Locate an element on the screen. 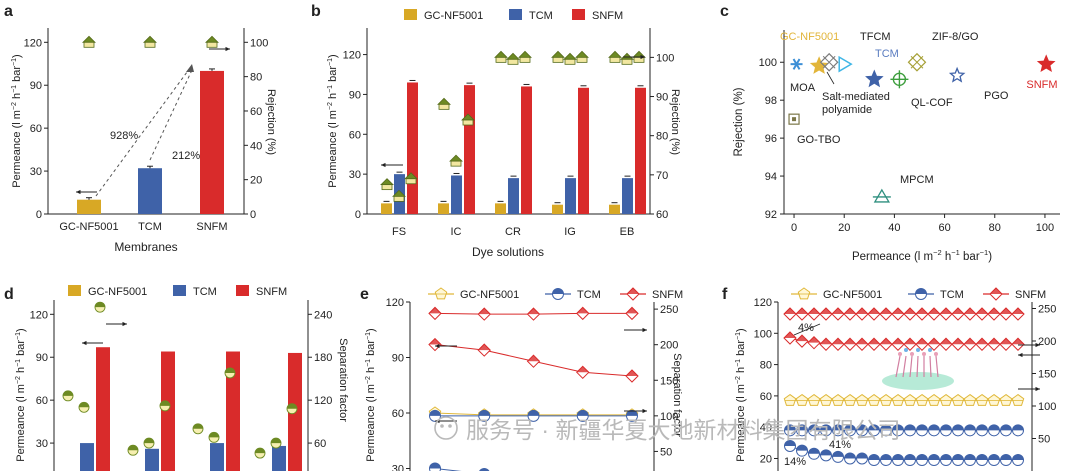 The width and height of the screenshot is (1070, 471). legend-label: GC-NF5001 is located at coordinates (489, 295).